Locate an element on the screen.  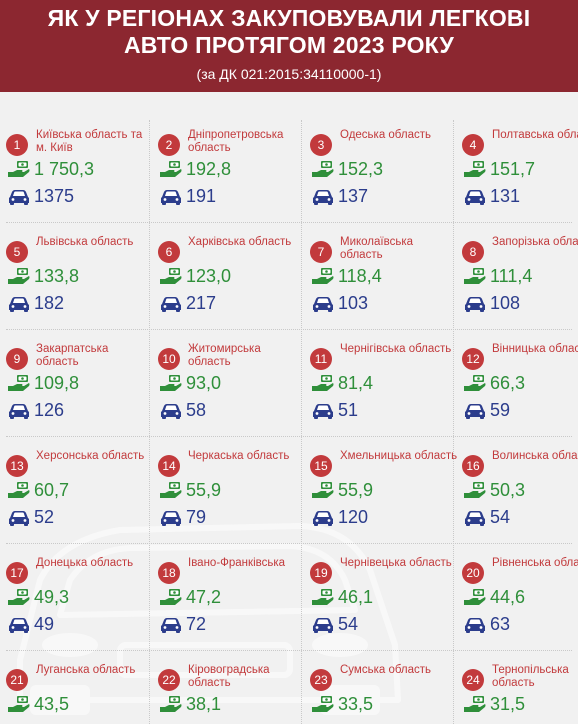
rank-badge: 2 is located at coordinates (169, 145).